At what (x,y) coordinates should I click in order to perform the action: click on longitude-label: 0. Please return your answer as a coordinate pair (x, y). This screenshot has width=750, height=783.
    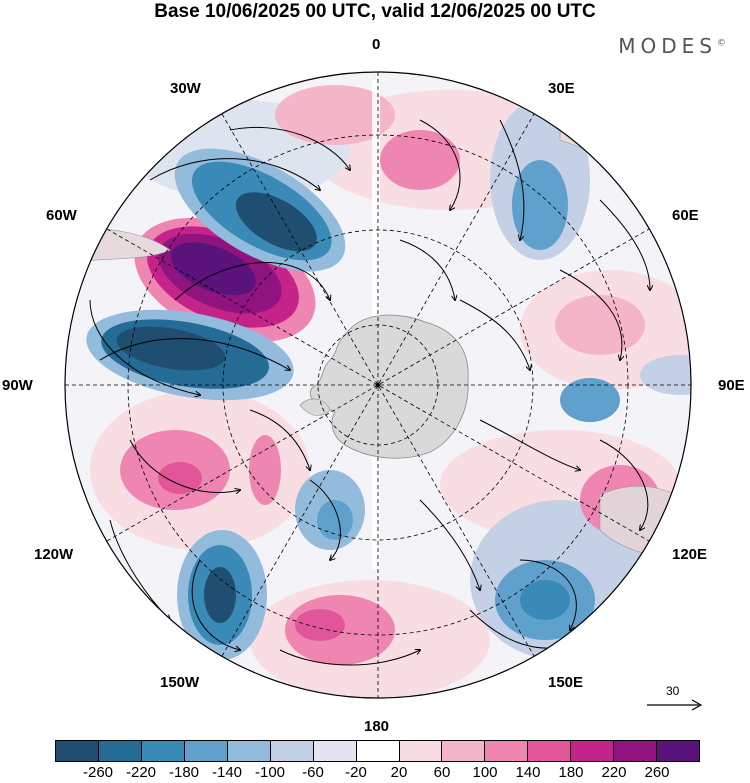
    Looking at the image, I should click on (376, 44).